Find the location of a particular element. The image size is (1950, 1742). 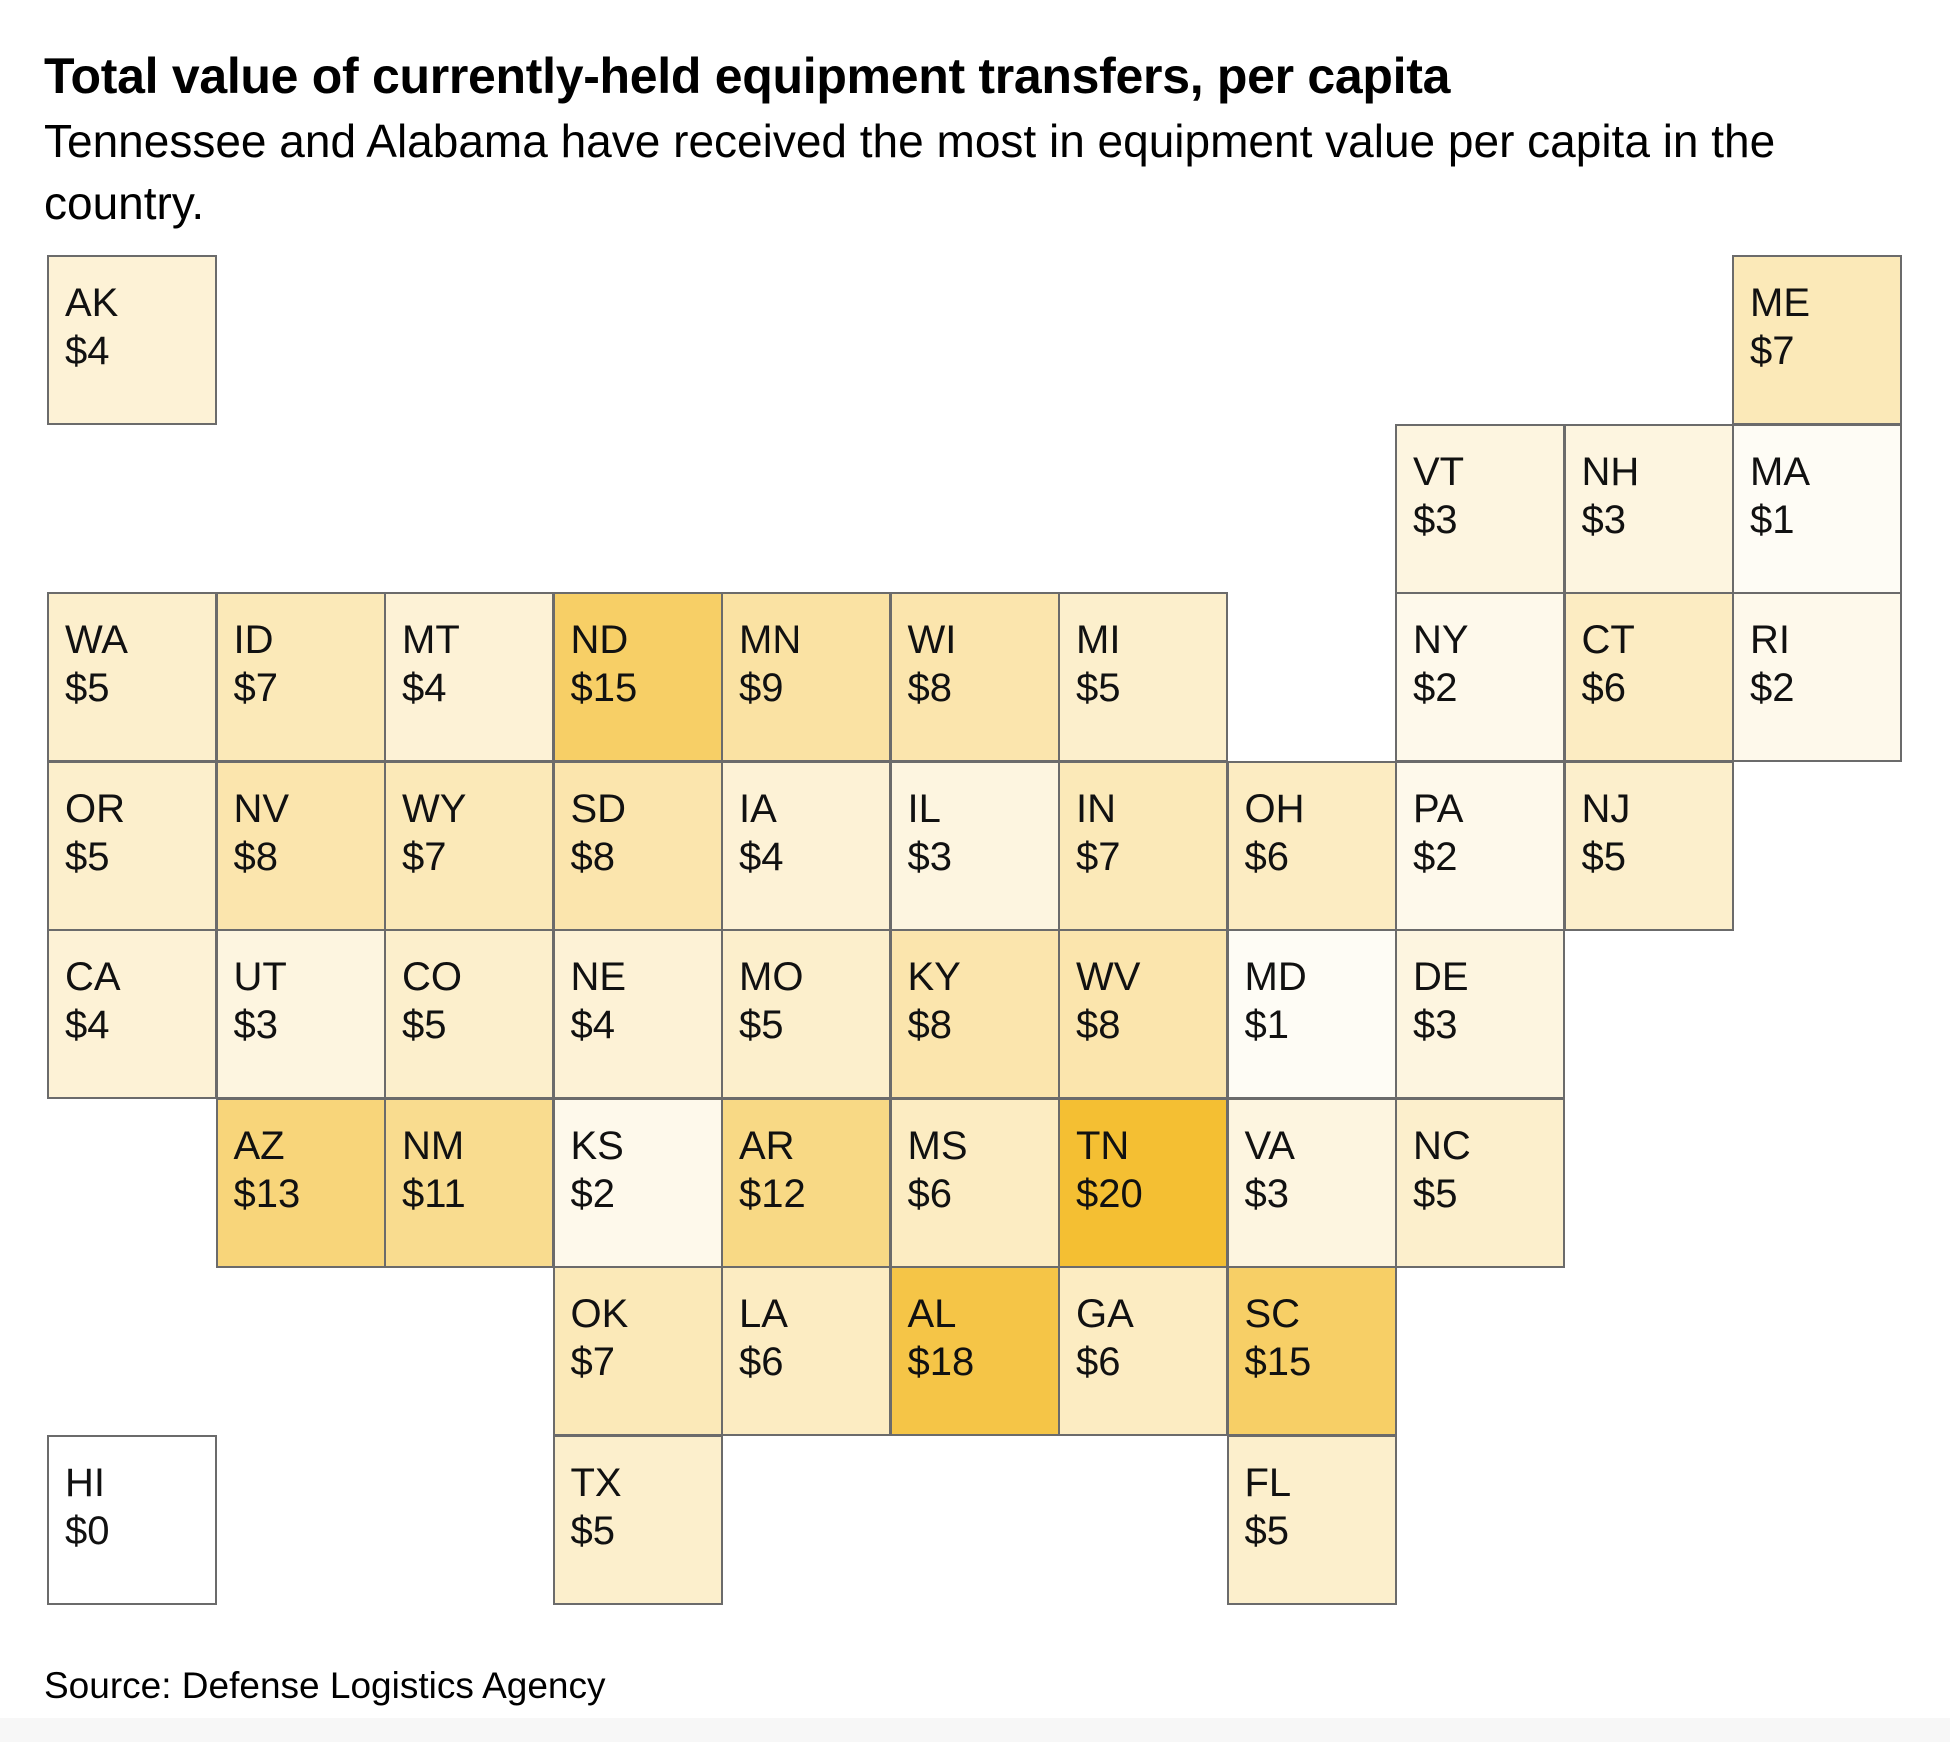

state-code: RI is located at coordinates (1770, 640).